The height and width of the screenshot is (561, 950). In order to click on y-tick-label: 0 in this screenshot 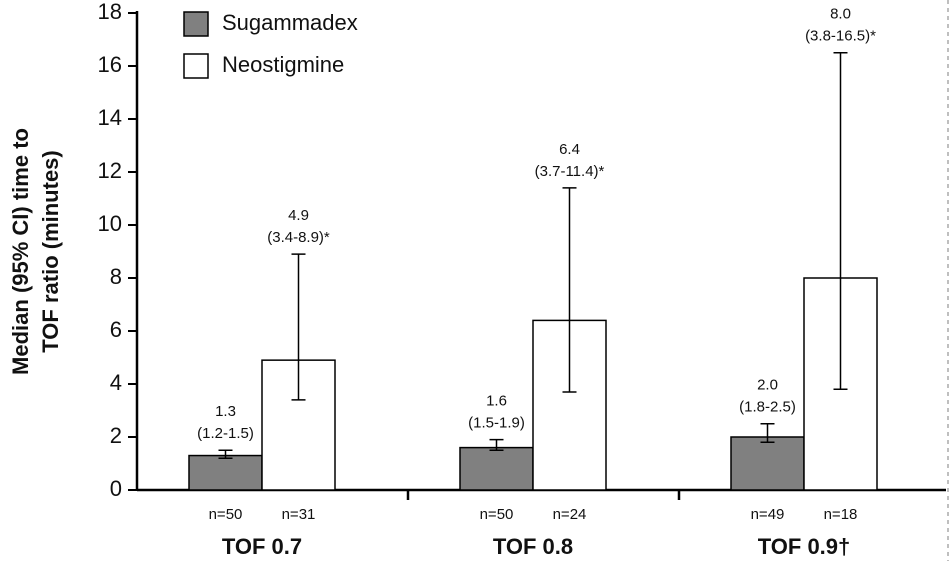, I will do `click(116, 488)`.